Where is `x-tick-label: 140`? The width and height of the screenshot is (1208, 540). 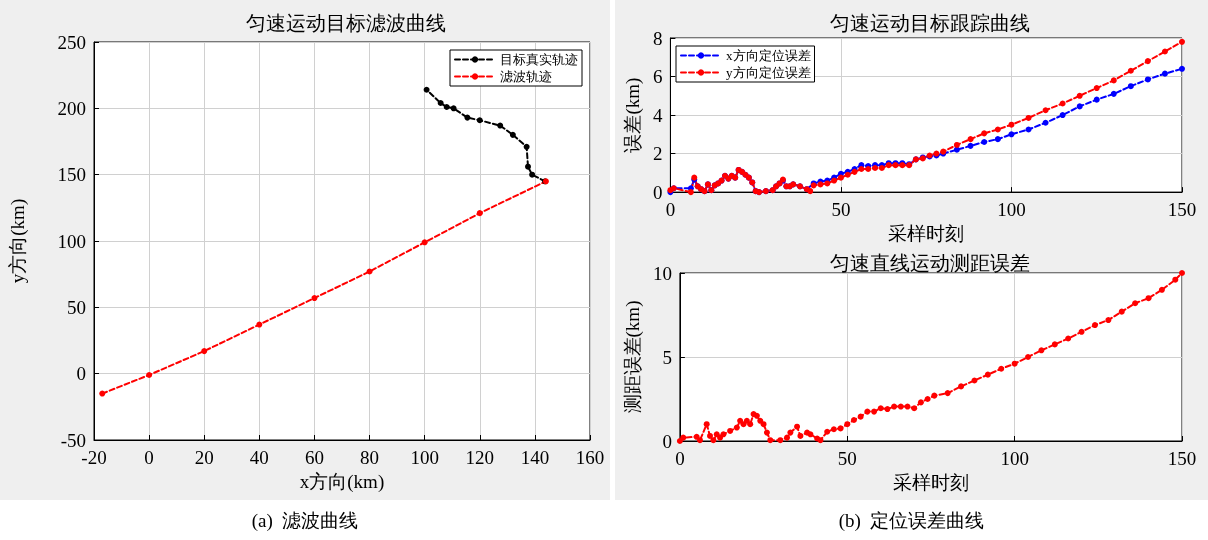
x-tick-label: 140 is located at coordinates (535, 457).